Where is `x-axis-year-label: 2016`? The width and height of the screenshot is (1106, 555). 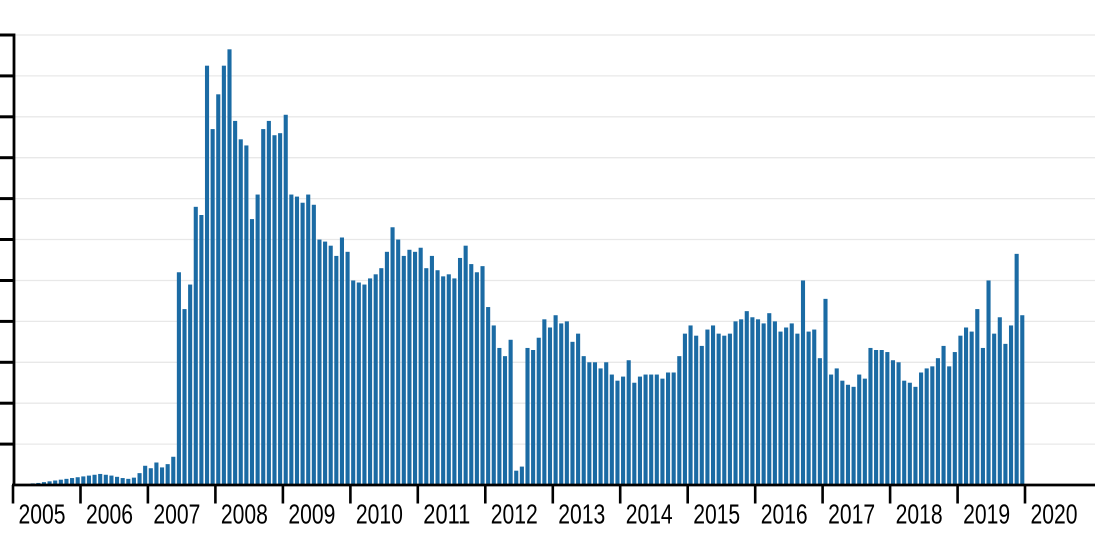
x-axis-year-label: 2016 is located at coordinates (784, 514).